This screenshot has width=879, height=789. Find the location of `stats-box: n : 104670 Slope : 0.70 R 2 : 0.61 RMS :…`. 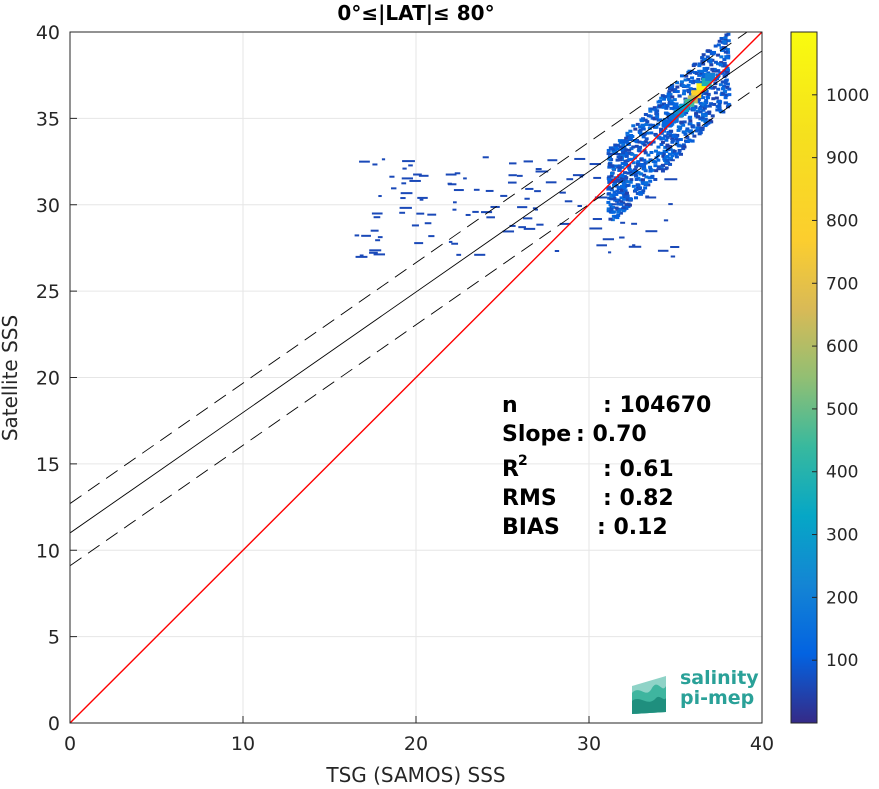

stats-box: n : 104670 Slope : 0.70 R 2 : 0.61 RMS :… is located at coordinates (606, 466).